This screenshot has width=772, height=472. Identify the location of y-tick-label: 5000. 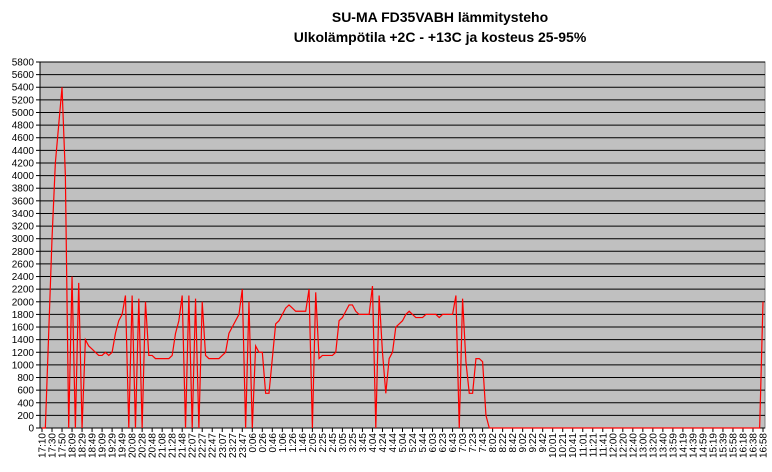
(23, 113).